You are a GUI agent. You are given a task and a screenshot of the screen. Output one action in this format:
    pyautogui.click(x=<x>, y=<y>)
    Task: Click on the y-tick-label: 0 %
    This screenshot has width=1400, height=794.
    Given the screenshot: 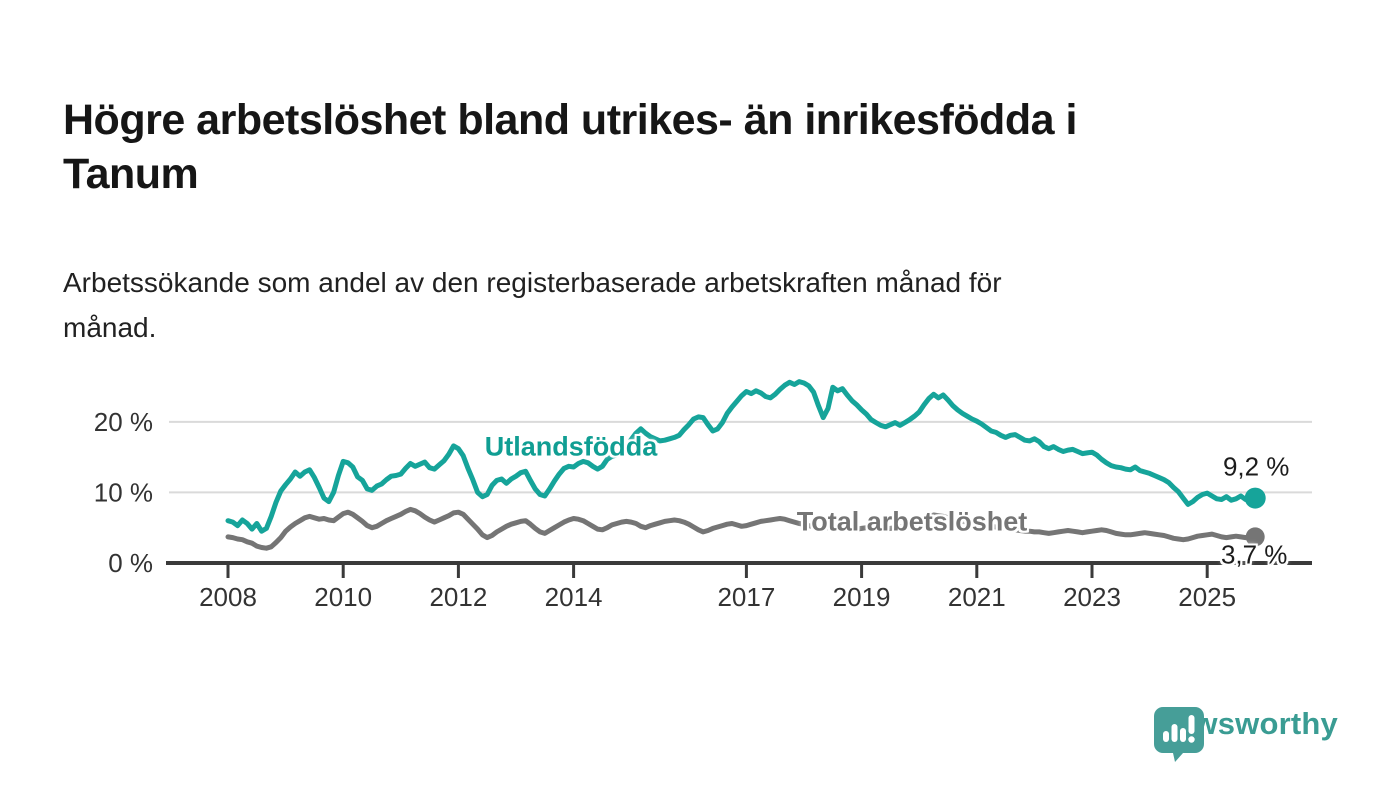 What is the action you would take?
    pyautogui.click(x=130, y=563)
    